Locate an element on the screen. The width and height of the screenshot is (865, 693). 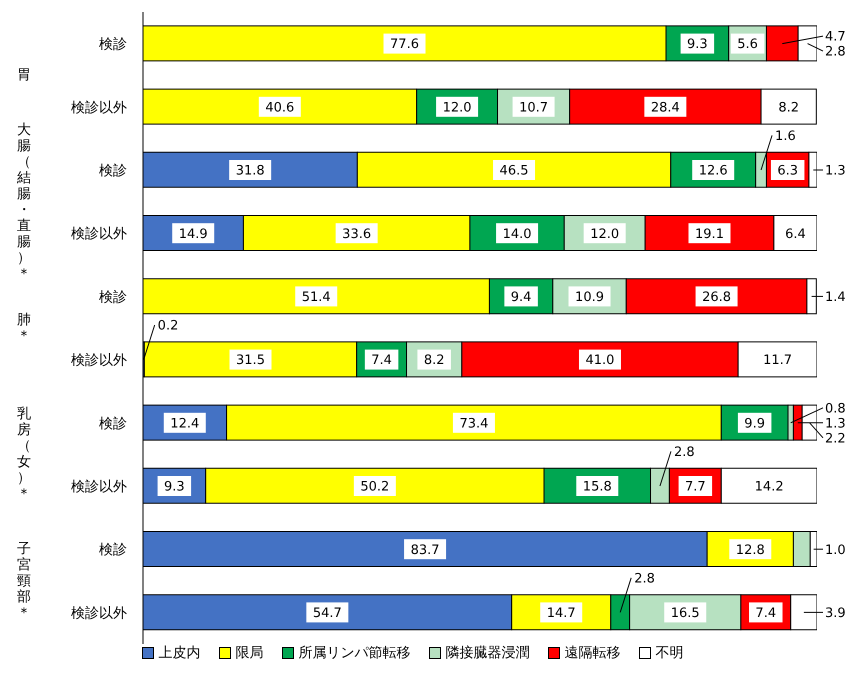
data-label: 14.0 is located at coordinates (517, 234).